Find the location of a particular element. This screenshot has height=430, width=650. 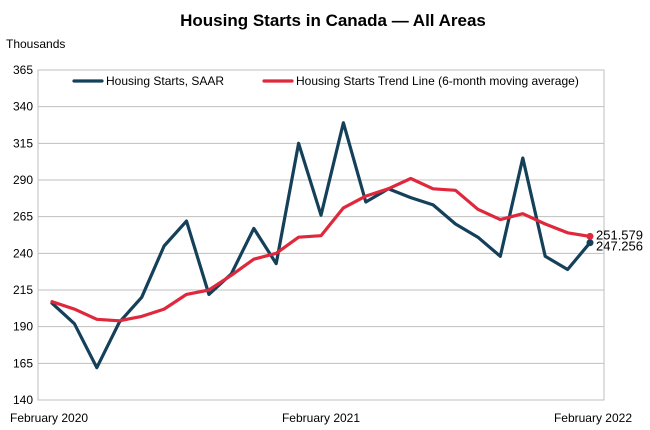

y-tick-label-215: 215 is located at coordinates (23, 290).